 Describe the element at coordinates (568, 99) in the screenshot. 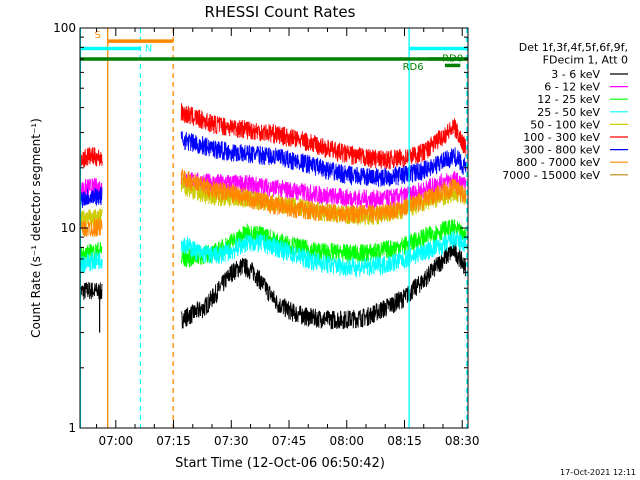

I see `legend-label: 12 - 25 keV` at that location.